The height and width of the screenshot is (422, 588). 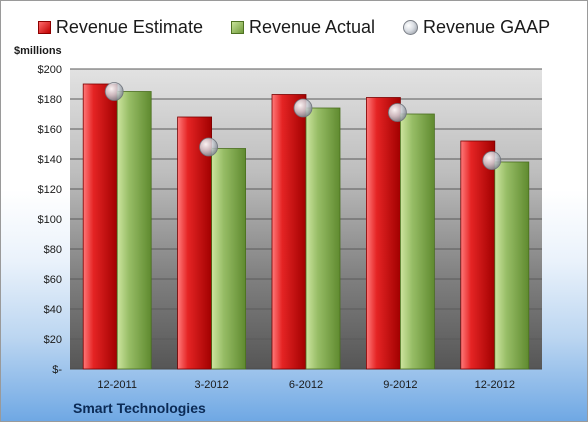 I want to click on legend-label-actual: Revenue Actual, so click(x=312, y=27).